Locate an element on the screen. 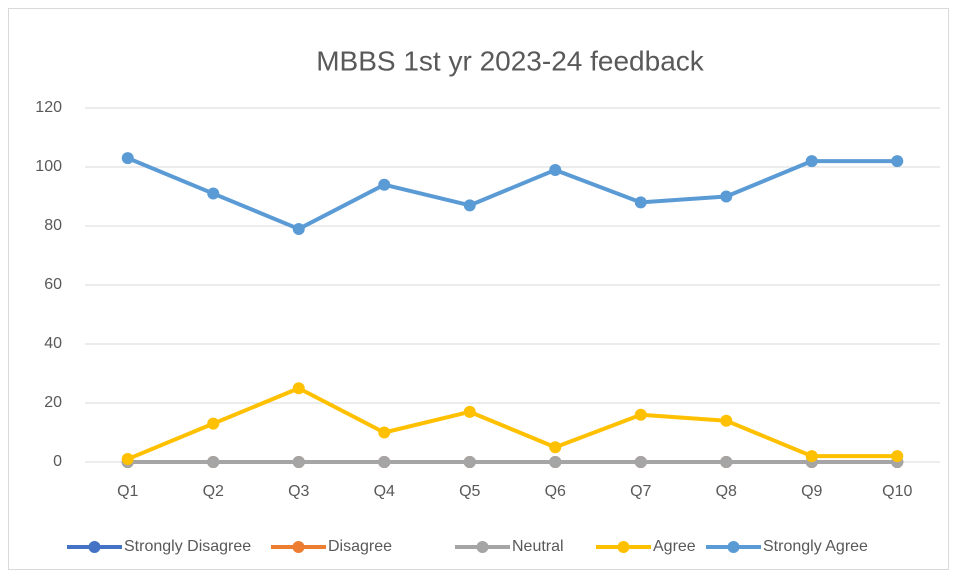  x-tick-label: Q5 is located at coordinates (469, 491).